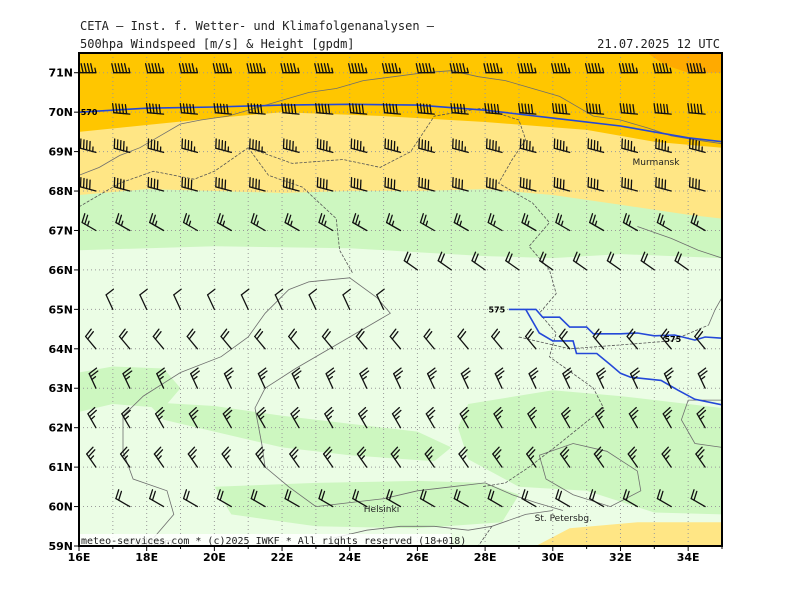  I want to click on lon-tick-label: 24E, so click(349, 557).